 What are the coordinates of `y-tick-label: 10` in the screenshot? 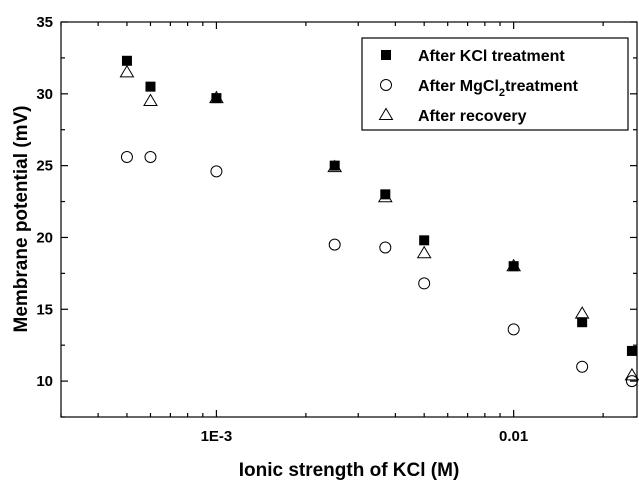 It's located at (44, 381).